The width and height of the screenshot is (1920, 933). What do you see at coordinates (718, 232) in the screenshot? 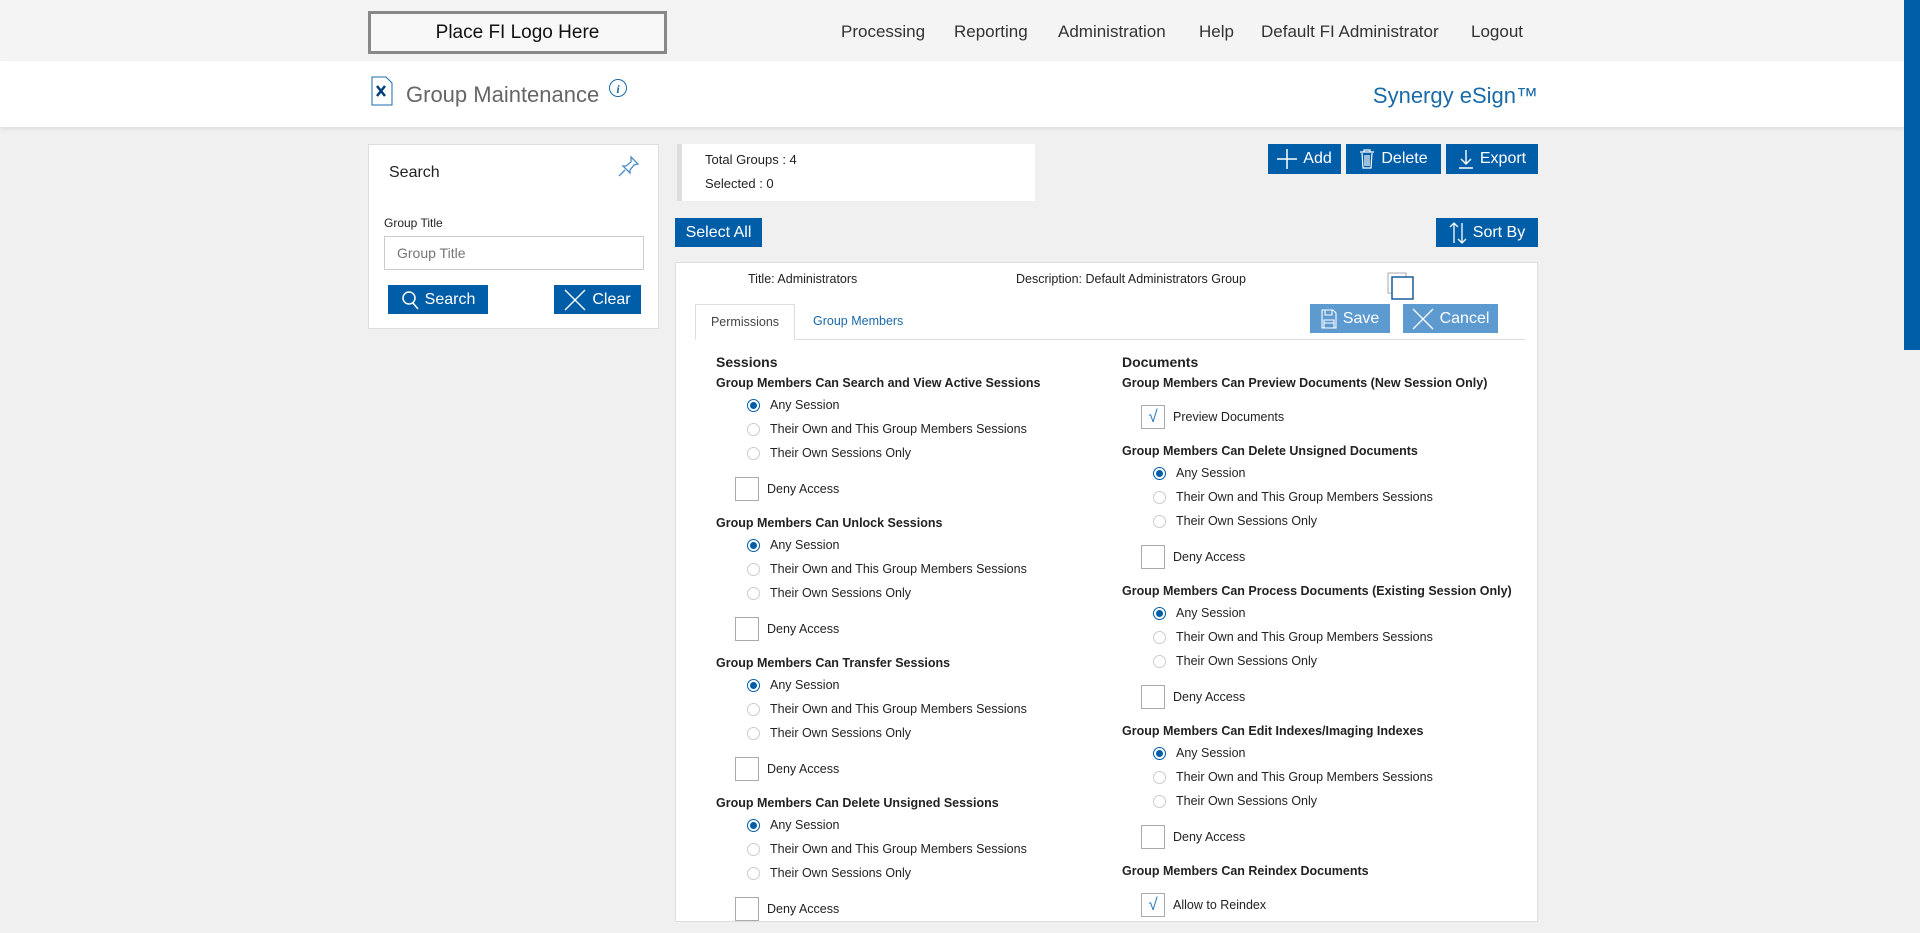
I see `select-all-button: Select All` at bounding box center [718, 232].